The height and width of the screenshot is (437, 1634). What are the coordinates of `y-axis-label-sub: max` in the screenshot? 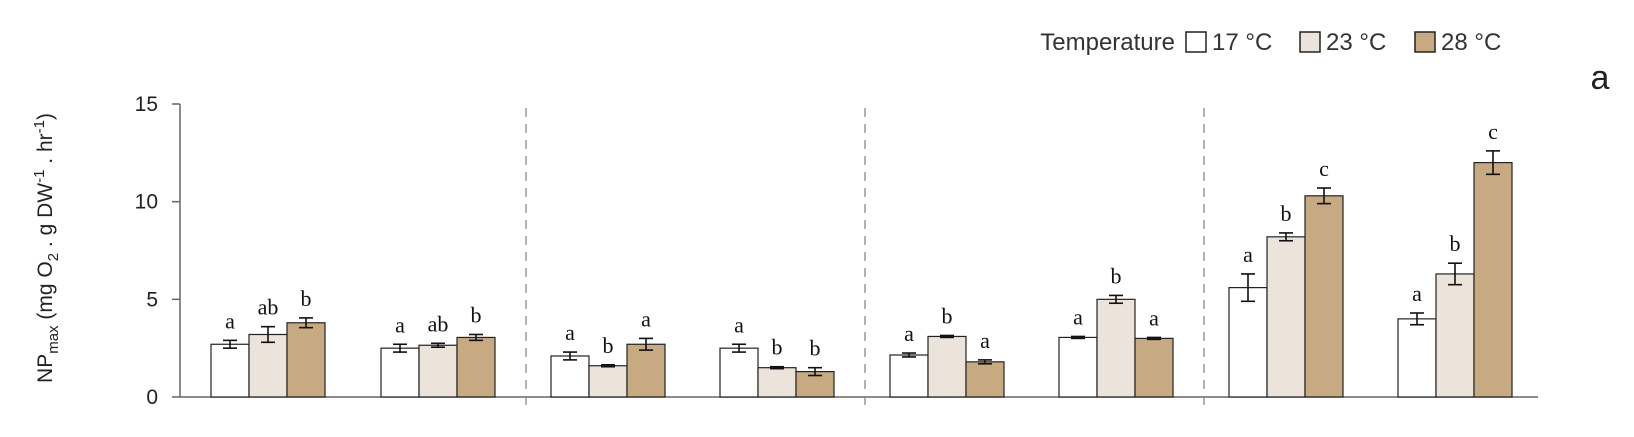 It's located at (53, 339).